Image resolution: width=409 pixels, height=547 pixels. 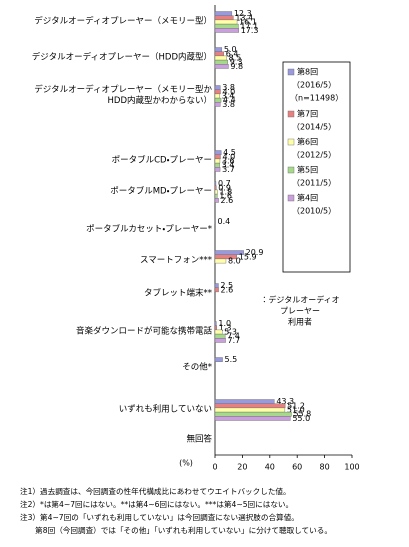 What do you see at coordinates (226, 285) in the screenshot?
I see `value-label: 2.5` at bounding box center [226, 285].